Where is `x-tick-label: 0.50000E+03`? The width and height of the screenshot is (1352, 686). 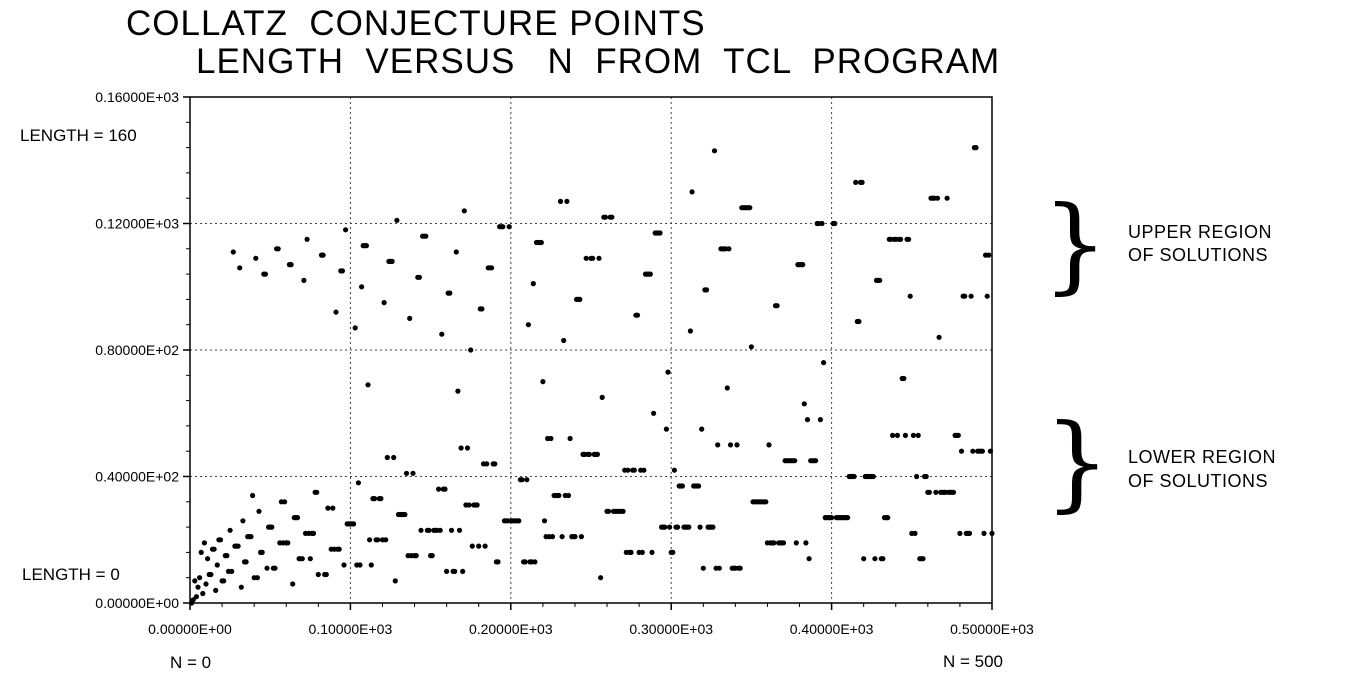
x-tick-label: 0.50000E+03 is located at coordinates (992, 629).